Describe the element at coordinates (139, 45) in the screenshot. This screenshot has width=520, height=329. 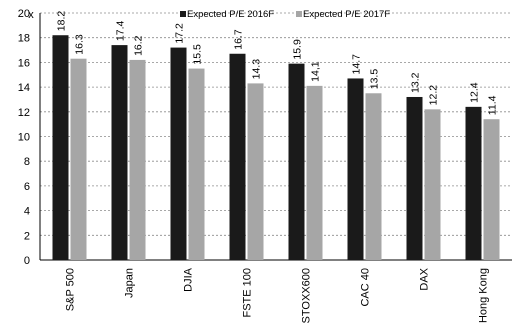
I see `data-label: 16.2` at that location.